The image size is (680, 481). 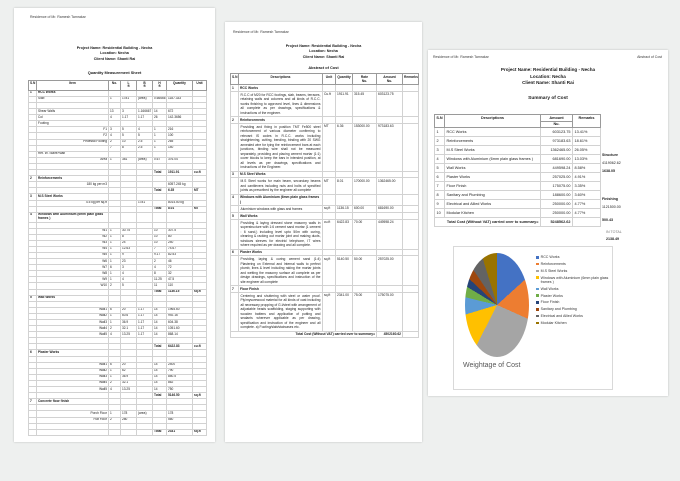 What do you see at coordinates (586, 203) in the screenshot?
I see `cell: 4.77%` at bounding box center [586, 203].